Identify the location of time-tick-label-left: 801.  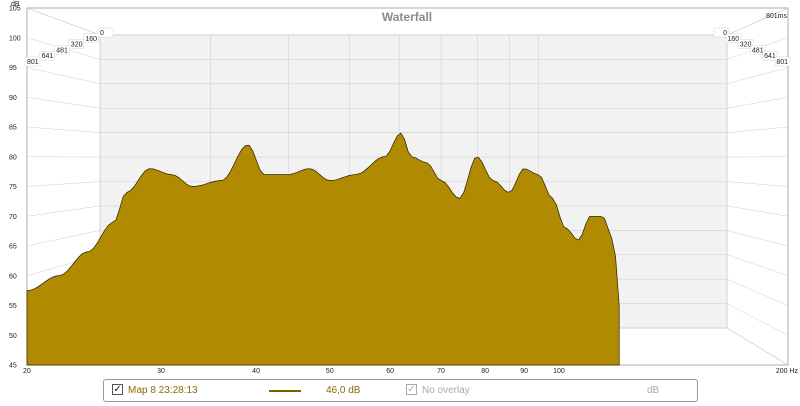
(33, 62).